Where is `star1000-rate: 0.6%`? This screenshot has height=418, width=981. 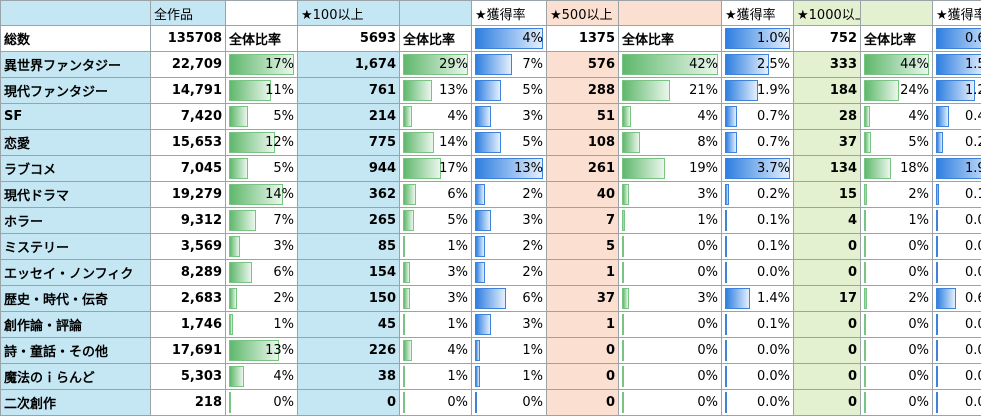 star1000-rate: 0.6% is located at coordinates (956, 298).